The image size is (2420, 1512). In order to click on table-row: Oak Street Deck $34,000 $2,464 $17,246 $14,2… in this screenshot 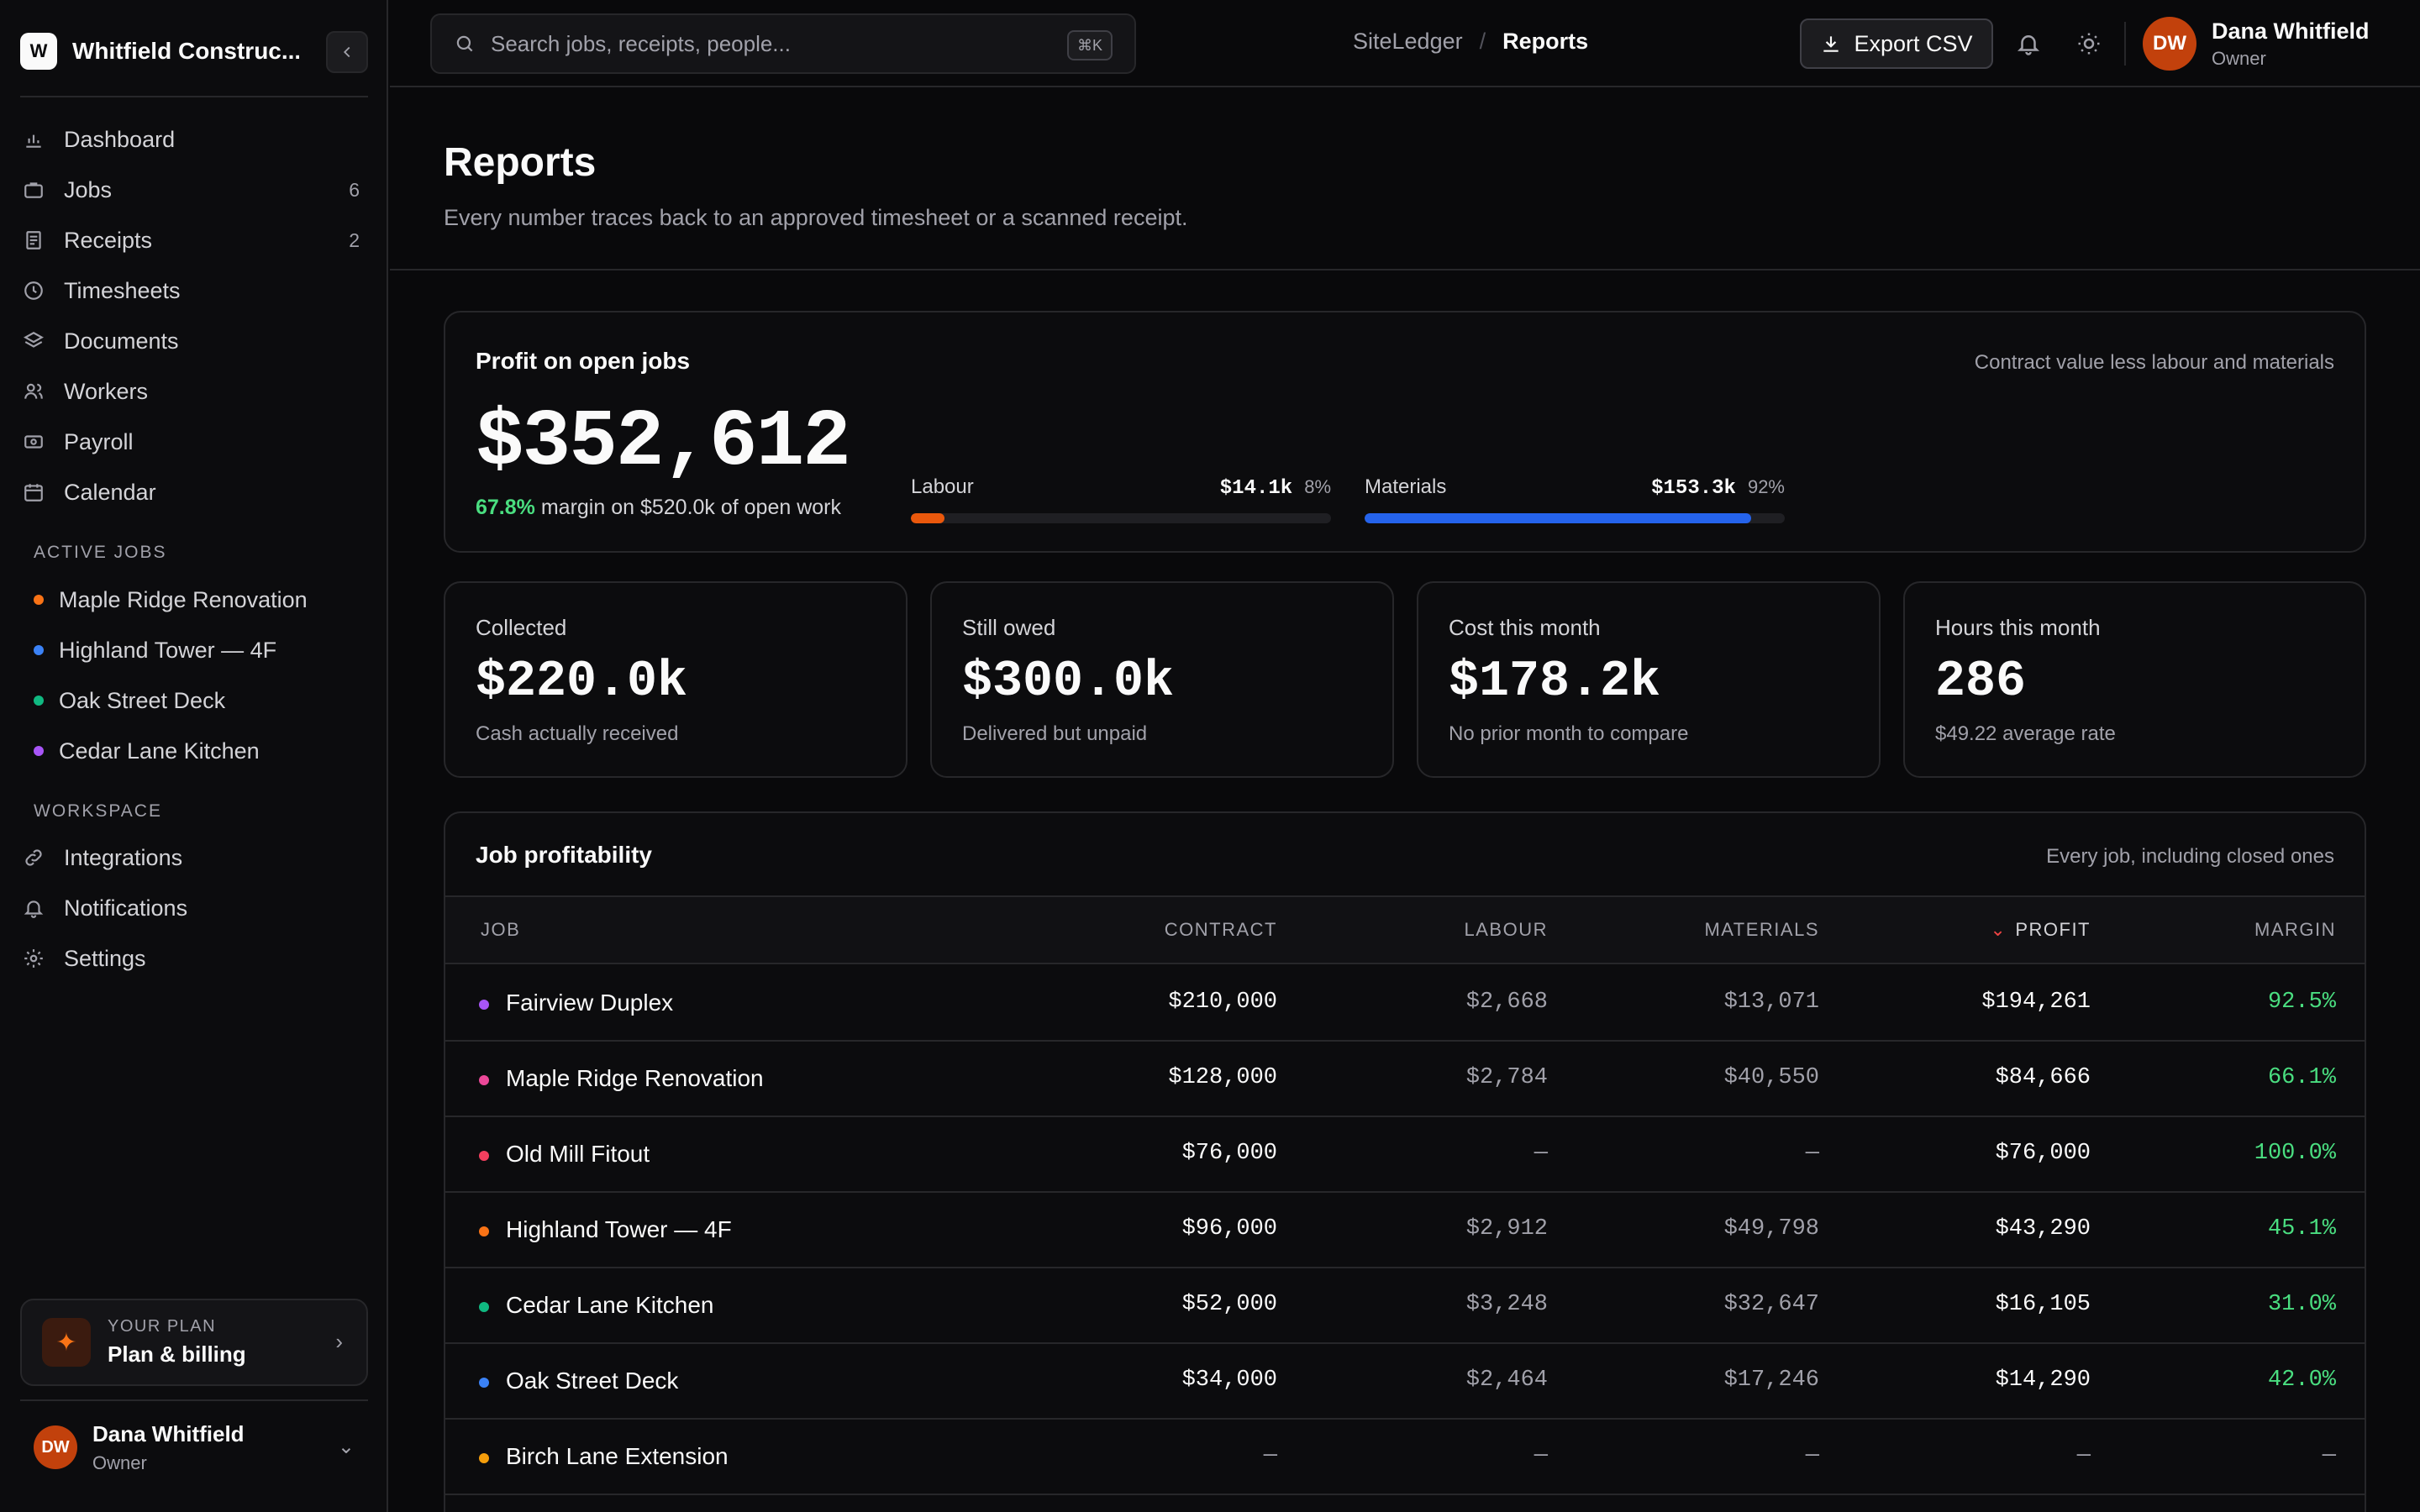, I will do `click(1405, 1382)`.